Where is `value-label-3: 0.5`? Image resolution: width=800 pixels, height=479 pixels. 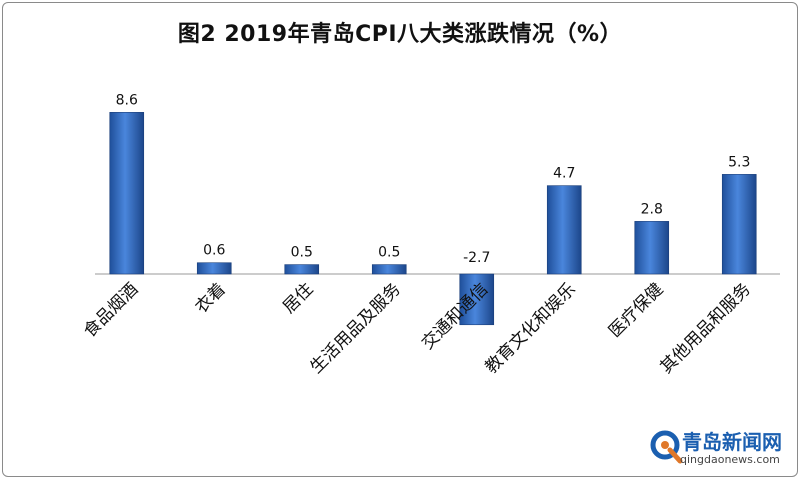 value-label-3: 0.5 is located at coordinates (302, 253).